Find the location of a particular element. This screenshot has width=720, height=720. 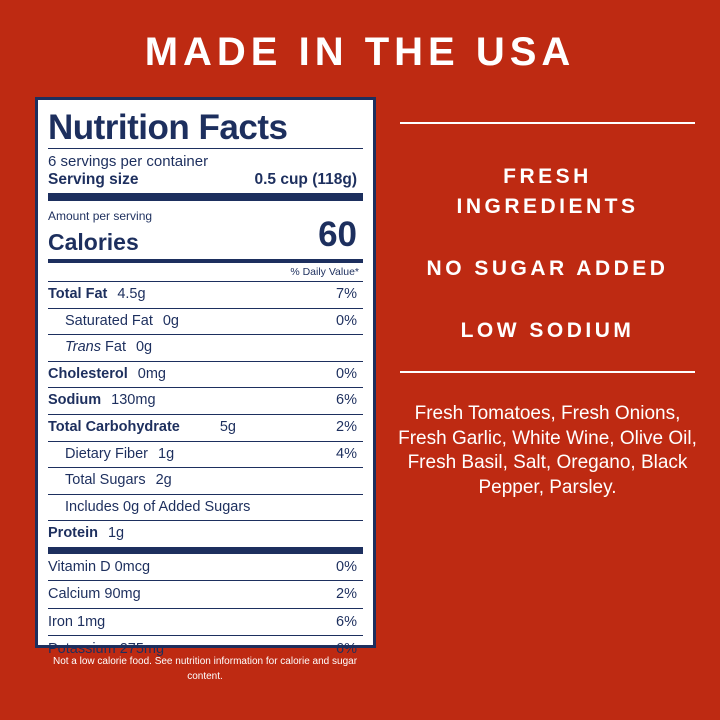

claim: LOW SODIUM is located at coordinates (547, 331).